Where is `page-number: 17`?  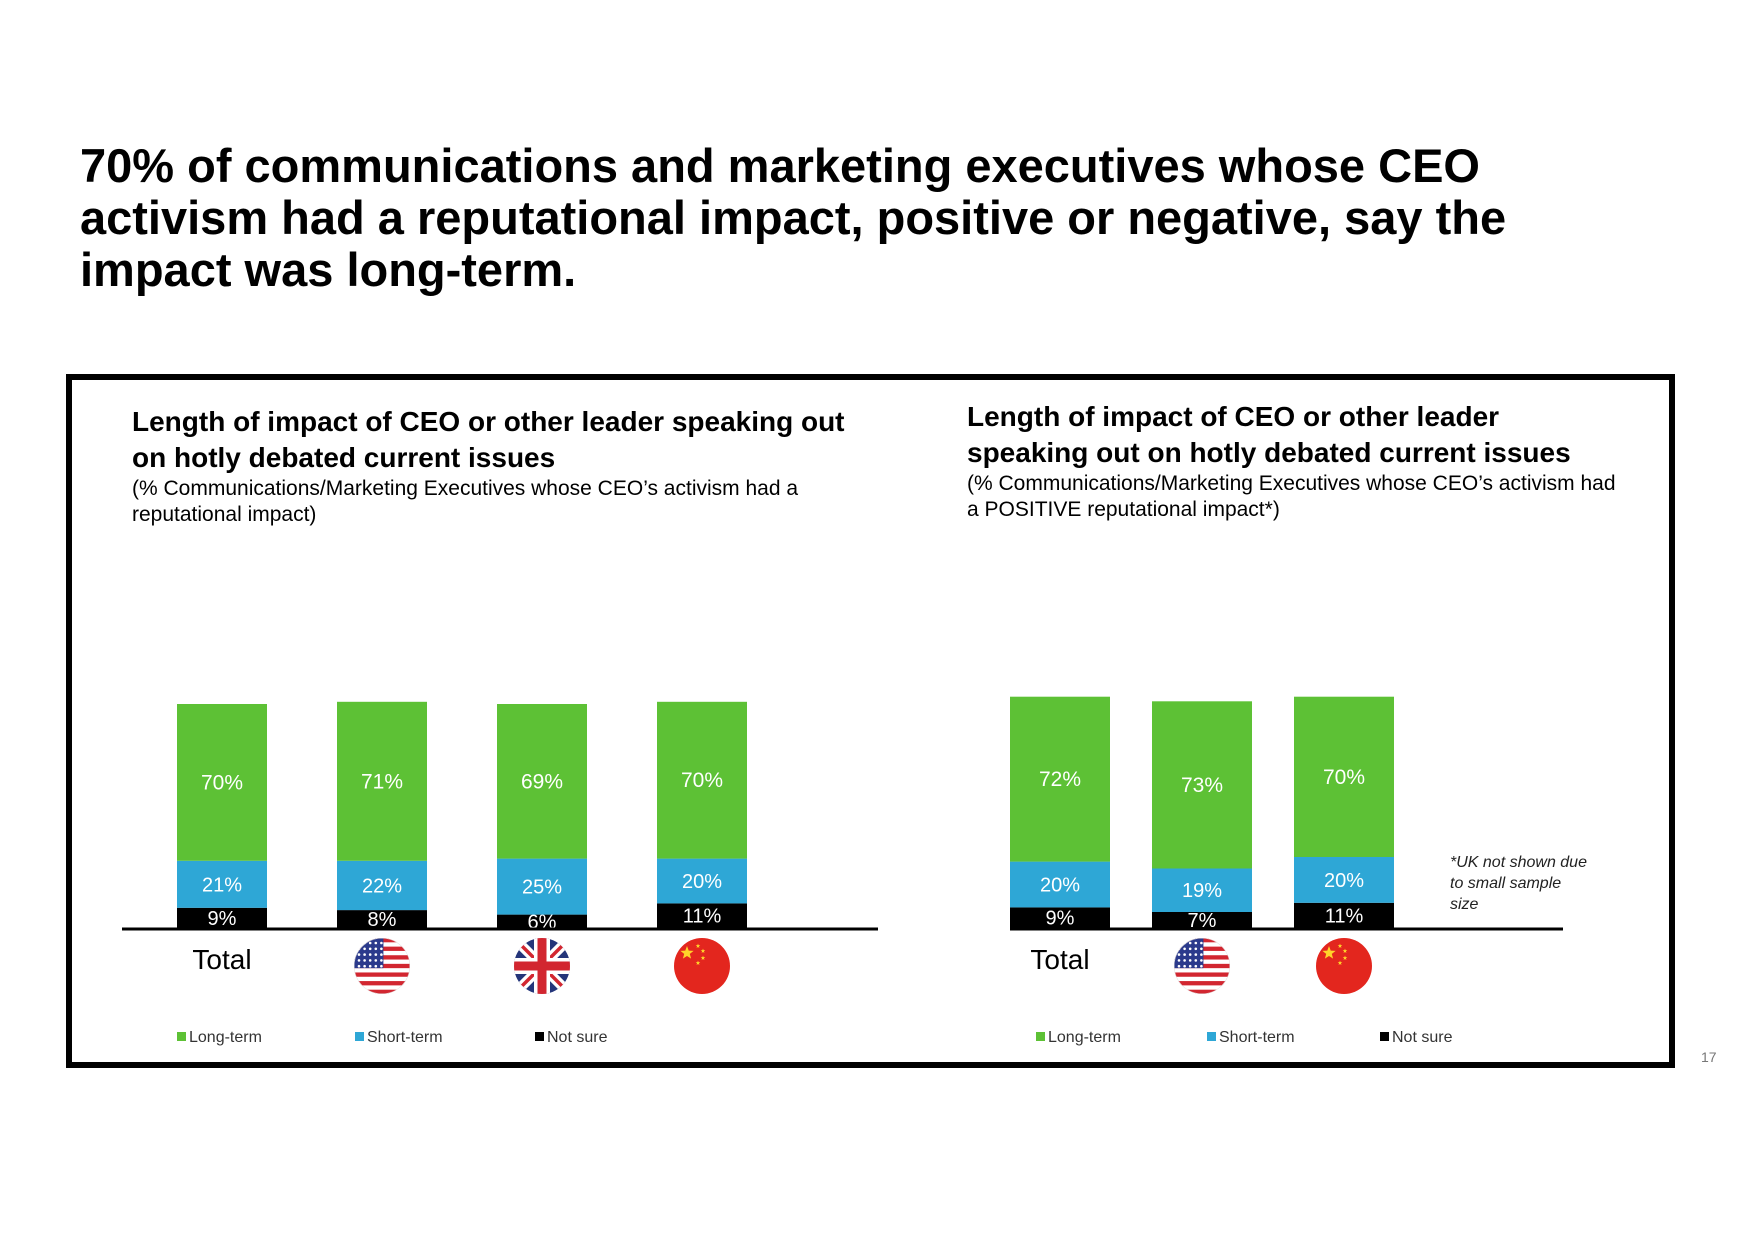 page-number: 17 is located at coordinates (1709, 1057).